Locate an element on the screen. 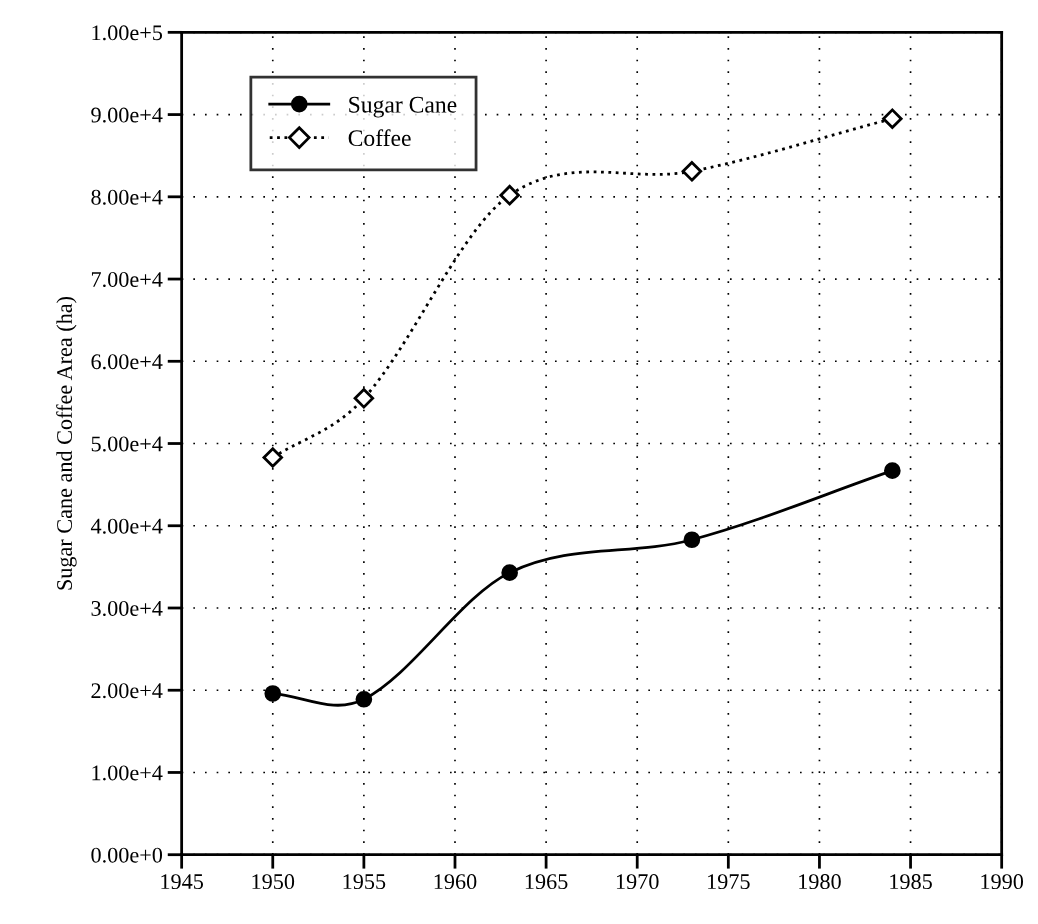 Image resolution: width=1038 pixels, height=924 pixels. y-tick-label: 1.00e+5 is located at coordinates (127, 33).